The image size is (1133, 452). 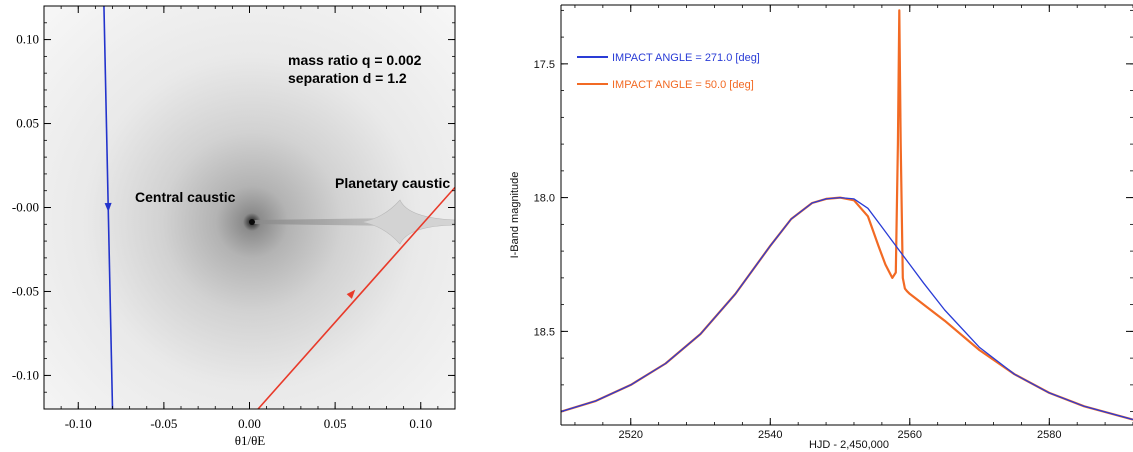 What do you see at coordinates (631, 435) in the screenshot?
I see `right-x-tick-label: 2520` at bounding box center [631, 435].